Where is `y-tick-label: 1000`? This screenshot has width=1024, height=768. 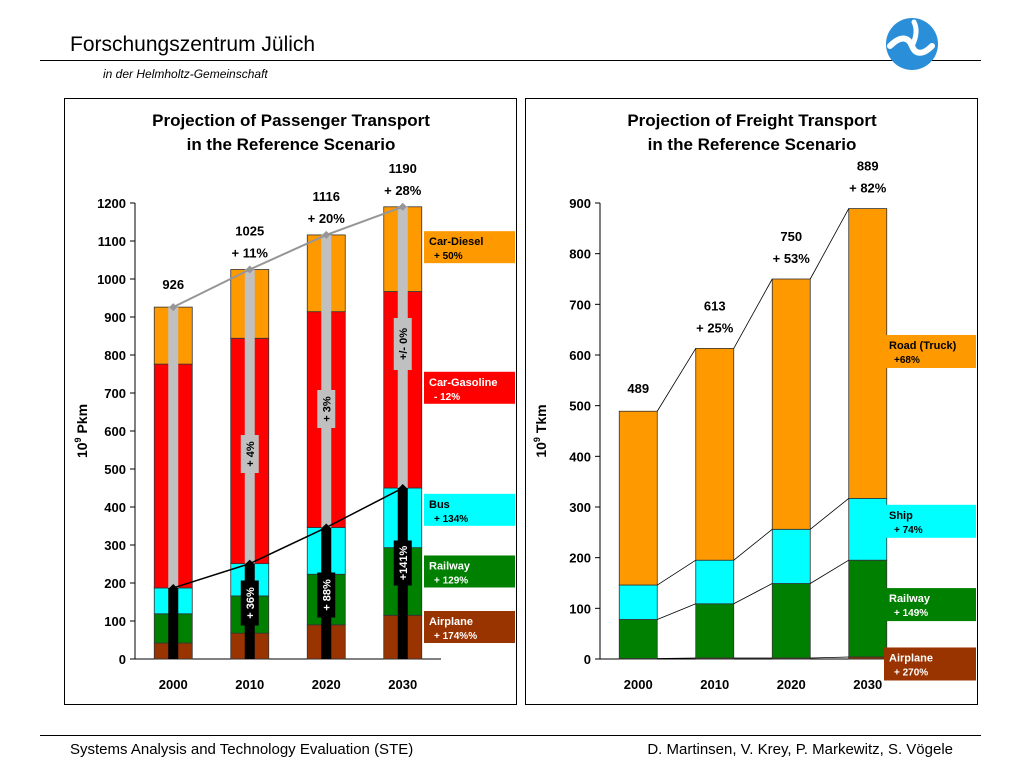 y-tick-label: 1000 is located at coordinates (111, 279).